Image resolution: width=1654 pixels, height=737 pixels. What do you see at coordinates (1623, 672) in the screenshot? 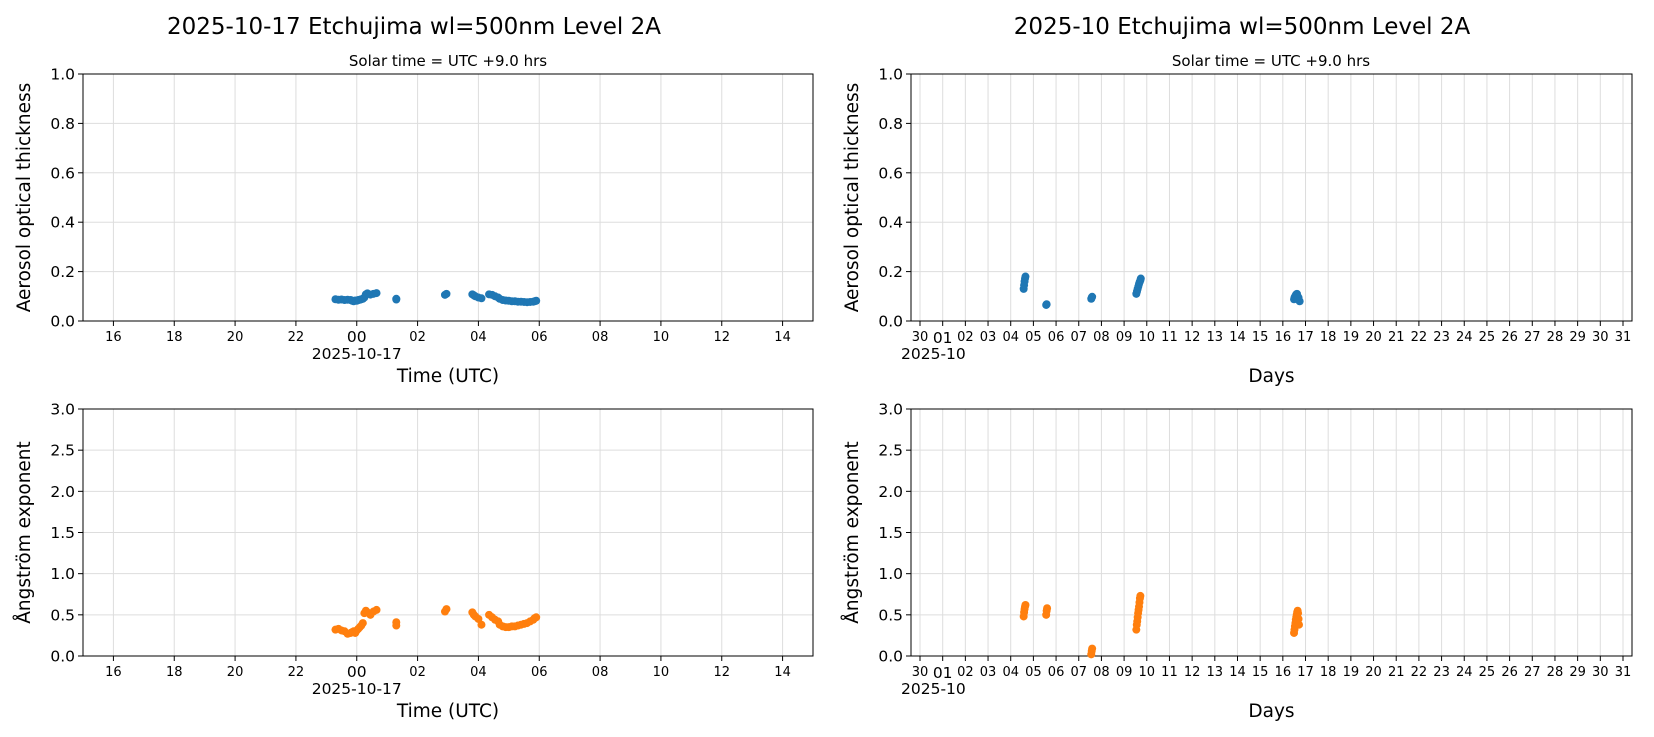
I see `ae_monthly-xtick-label-31: 31` at bounding box center [1623, 672].